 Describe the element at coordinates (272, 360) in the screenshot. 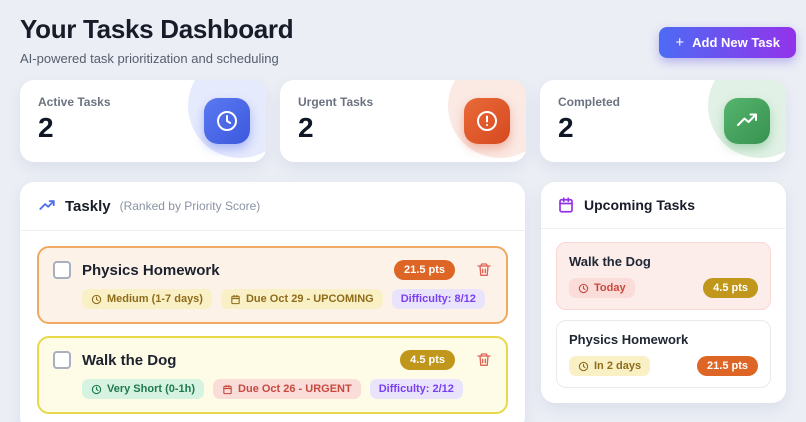

I see `task-row: Walk the Dog 4.5 pts` at that location.